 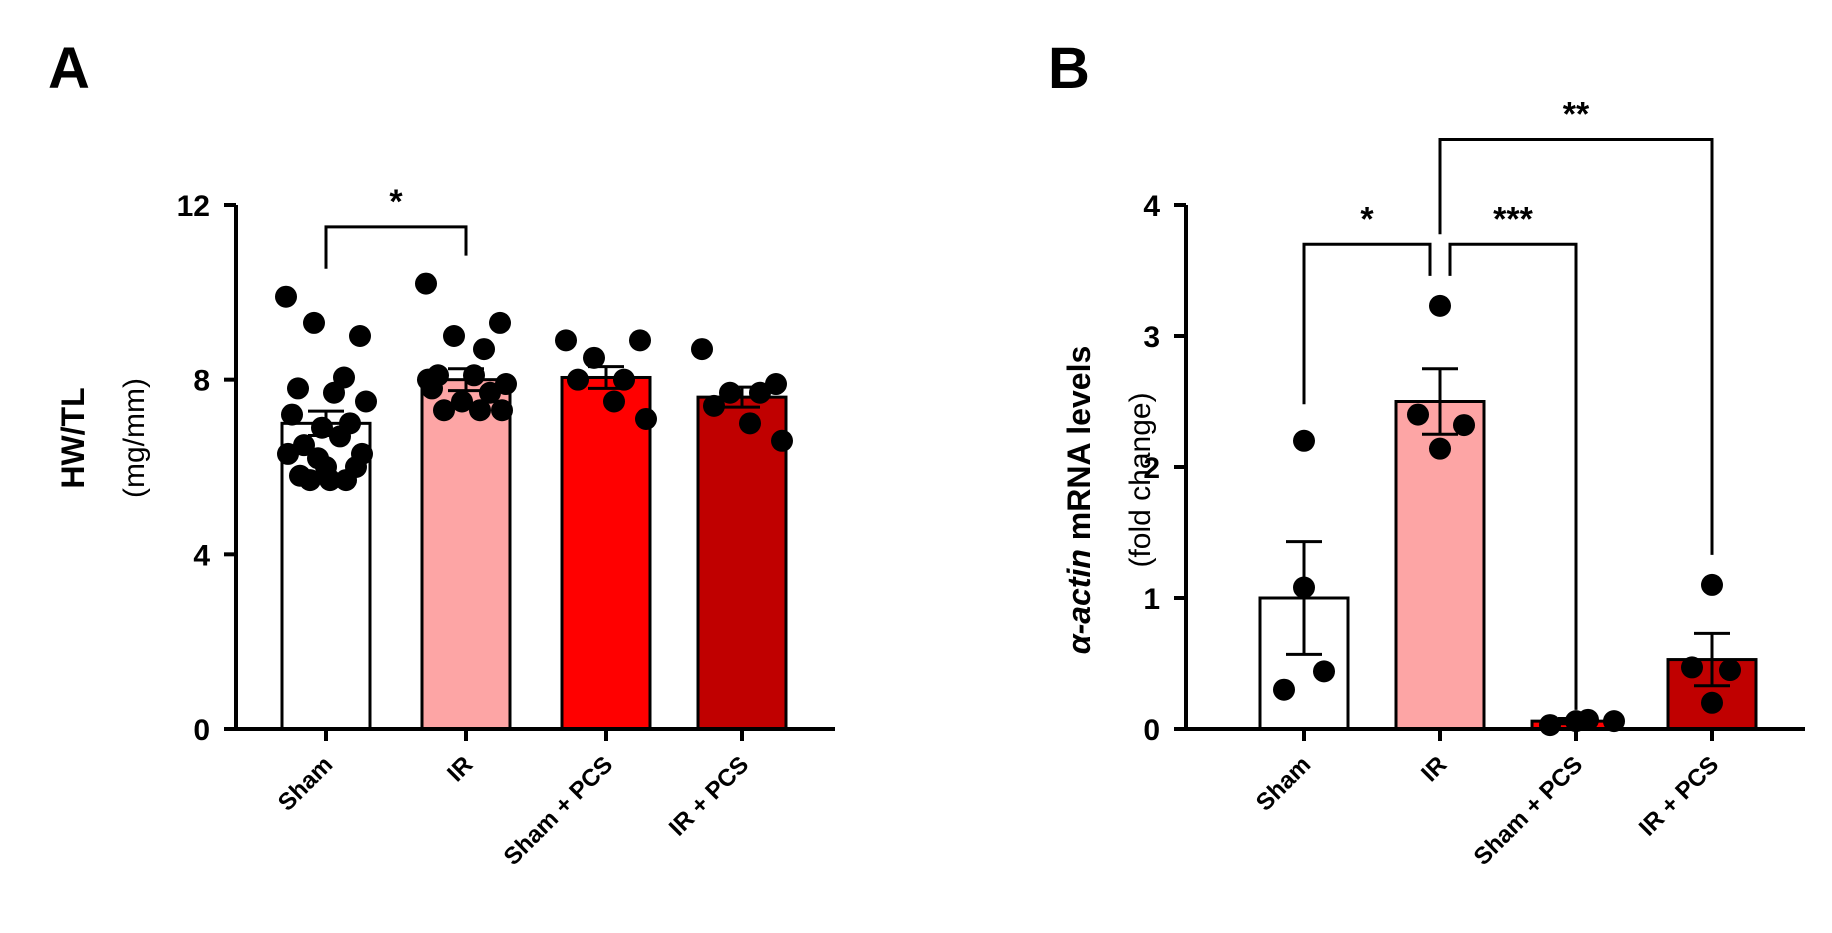 I want to click on panel-b-letter: B, so click(x=1069, y=68).